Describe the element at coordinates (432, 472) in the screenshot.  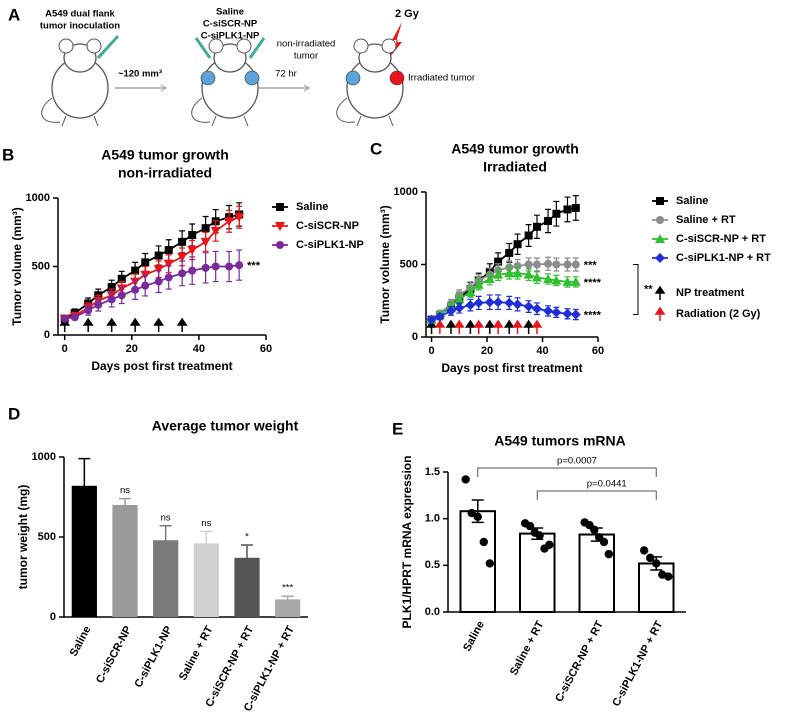
I see `y-tick-label: 1.5` at that location.